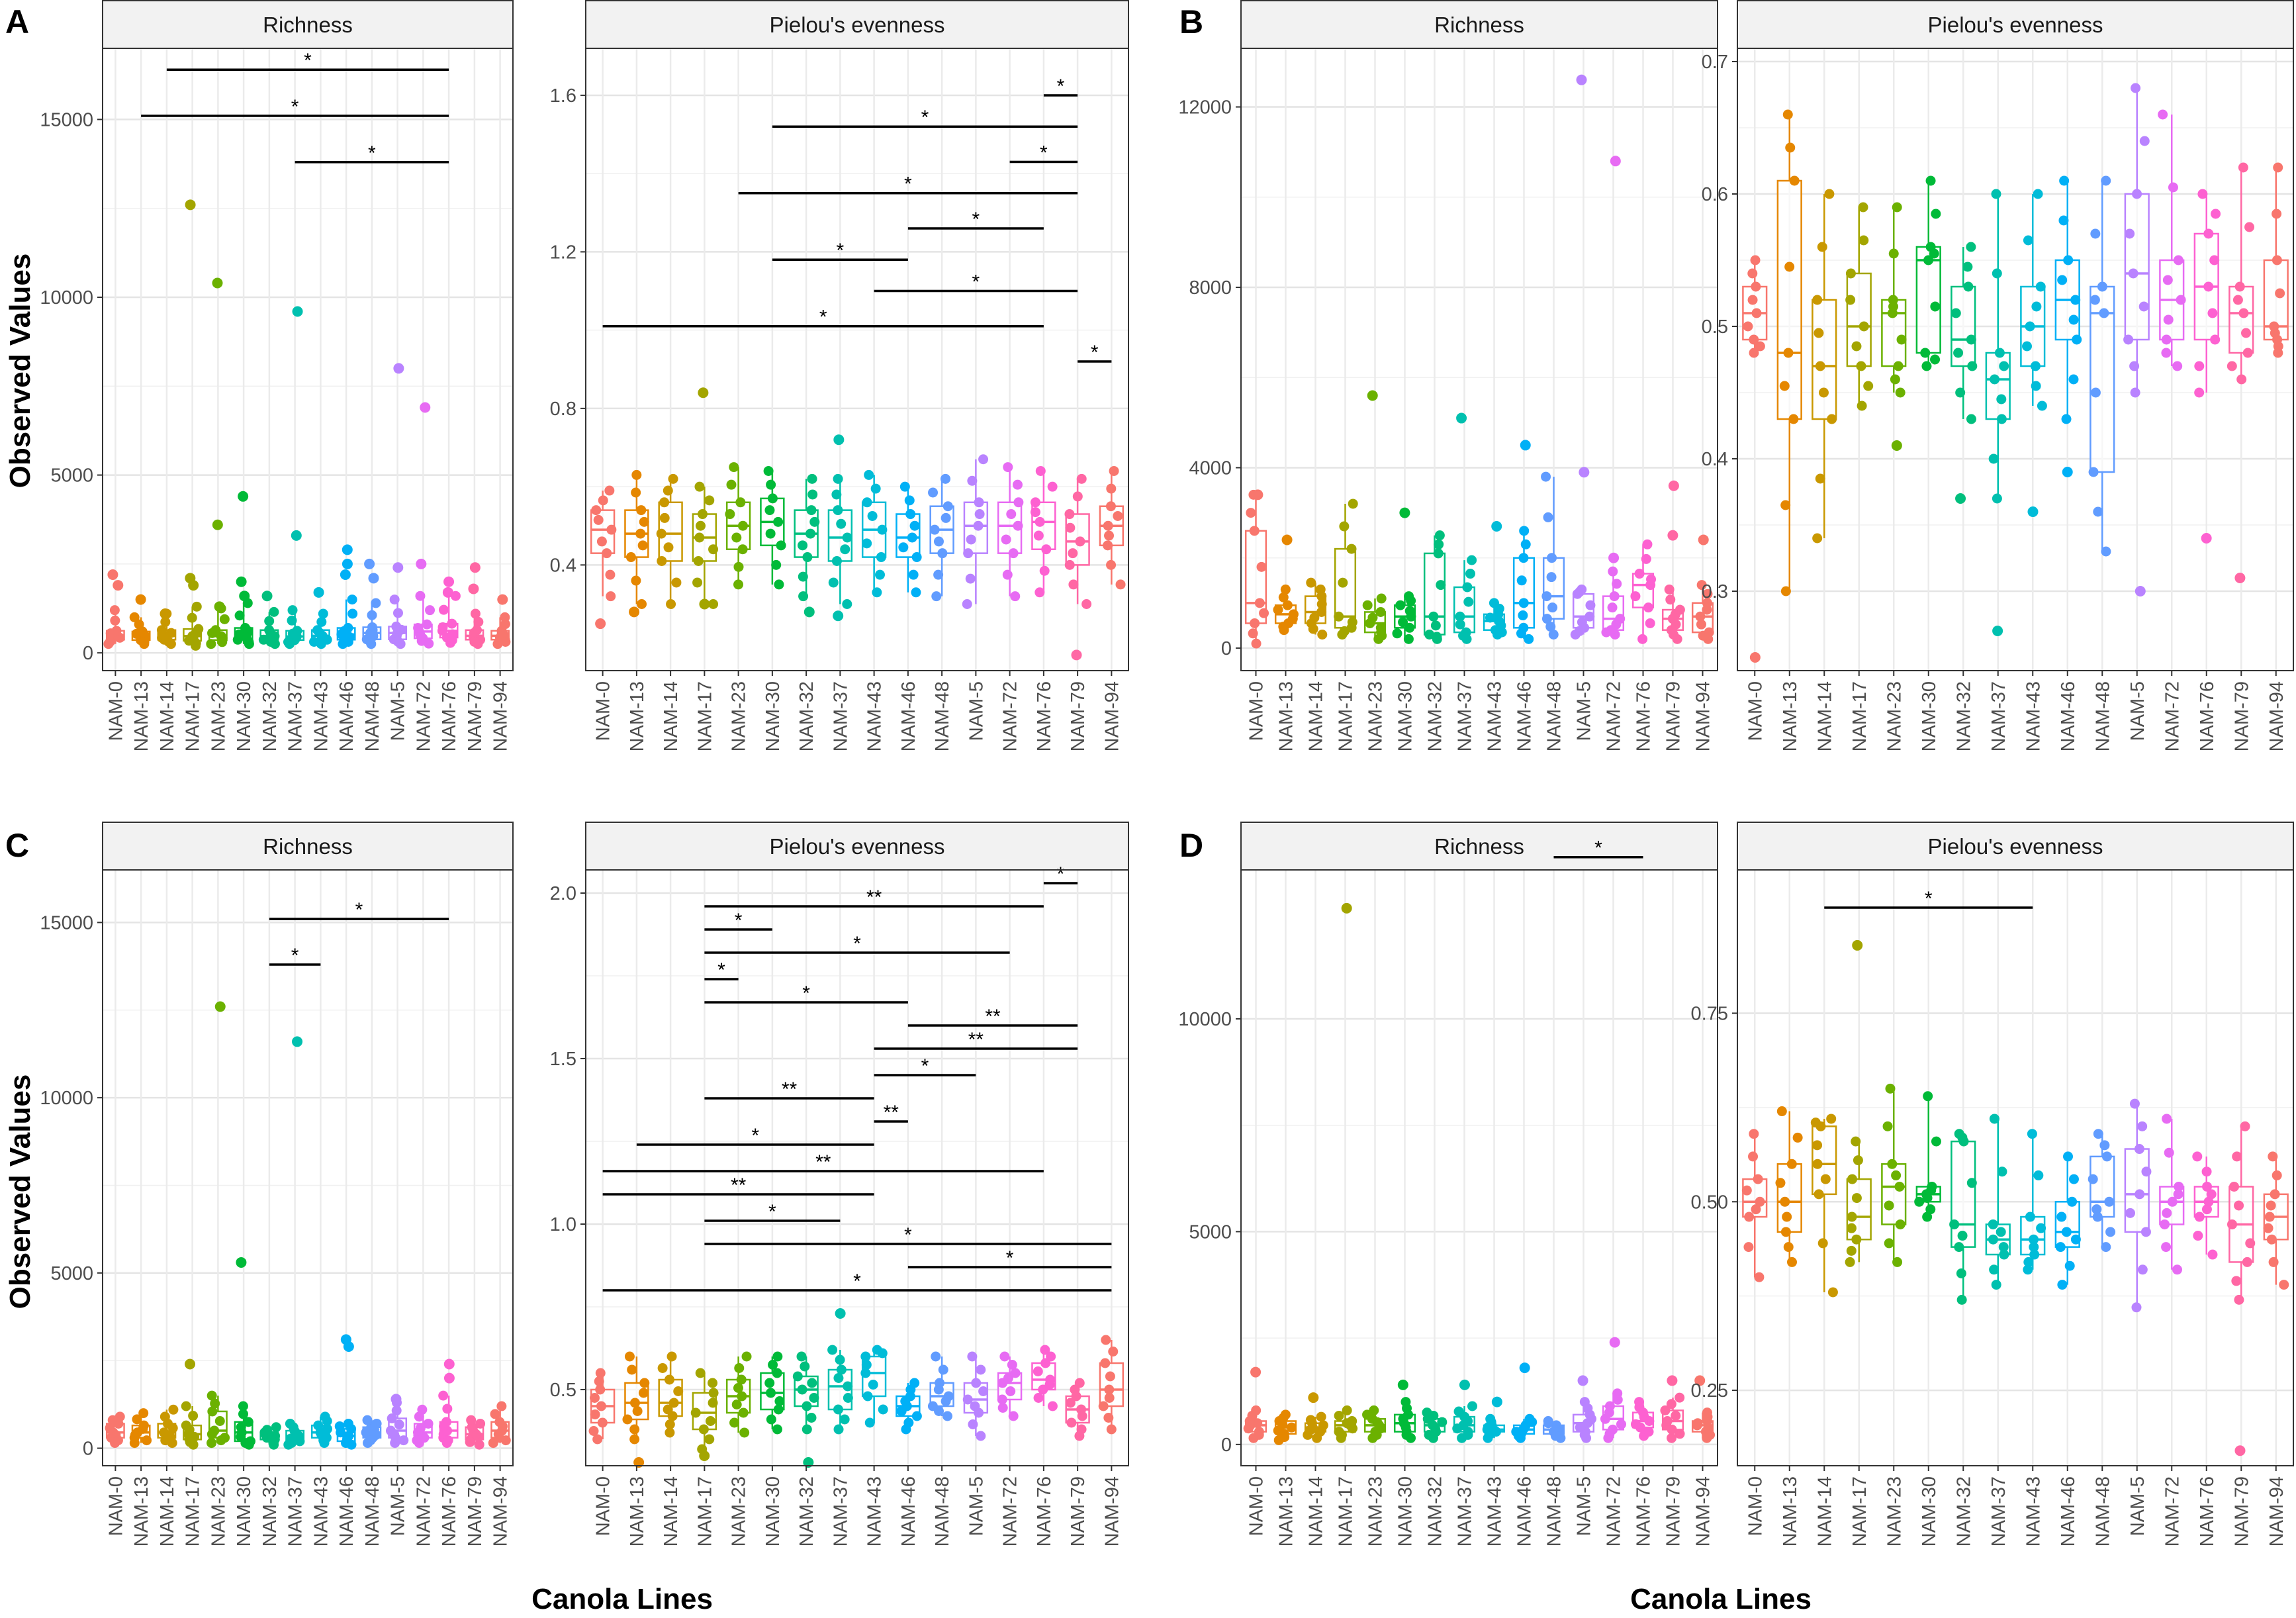 The width and height of the screenshot is (2296, 1618). I want to click on significance-label: *, so click(925, 117).